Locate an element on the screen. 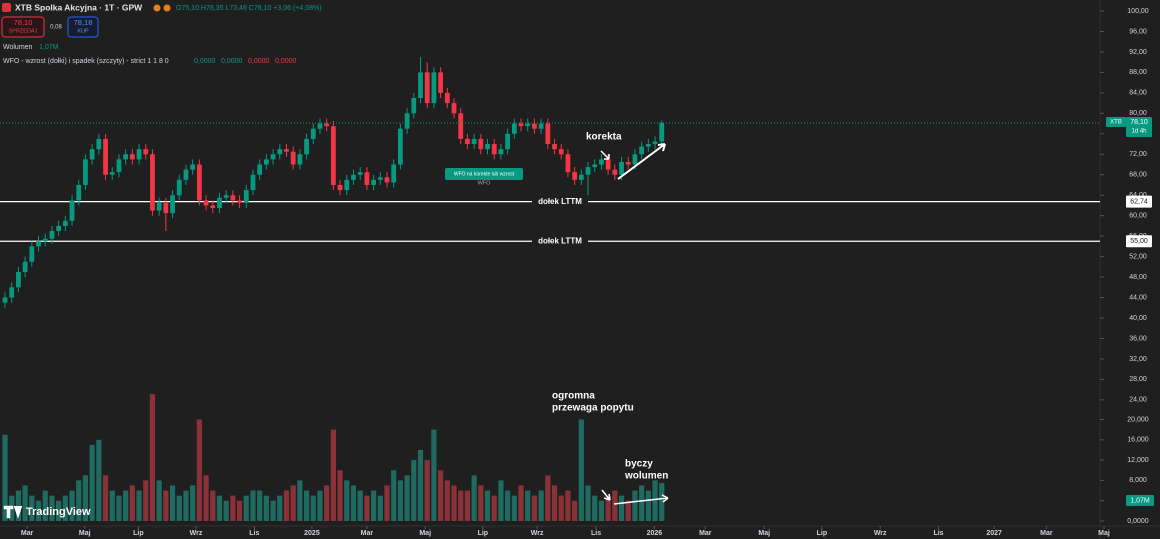 Image resolution: width=1160 pixels, height=539 pixels. x-tick-label: 2027 is located at coordinates (994, 533).